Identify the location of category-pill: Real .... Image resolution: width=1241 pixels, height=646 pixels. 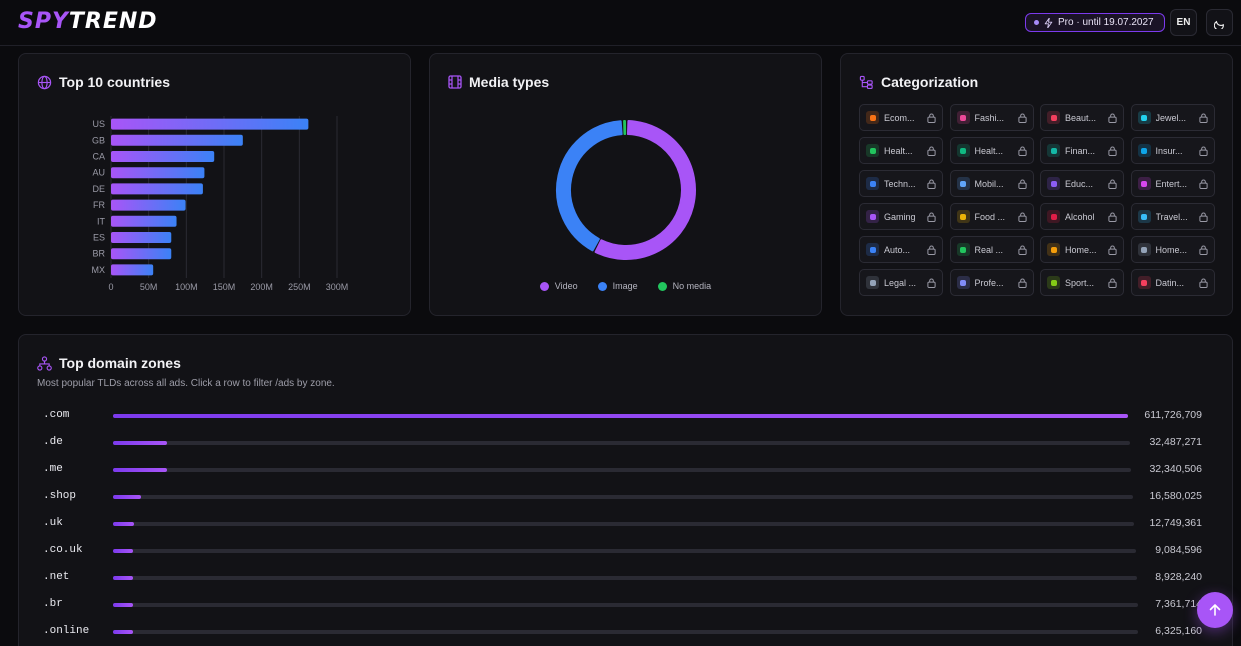
(991, 249).